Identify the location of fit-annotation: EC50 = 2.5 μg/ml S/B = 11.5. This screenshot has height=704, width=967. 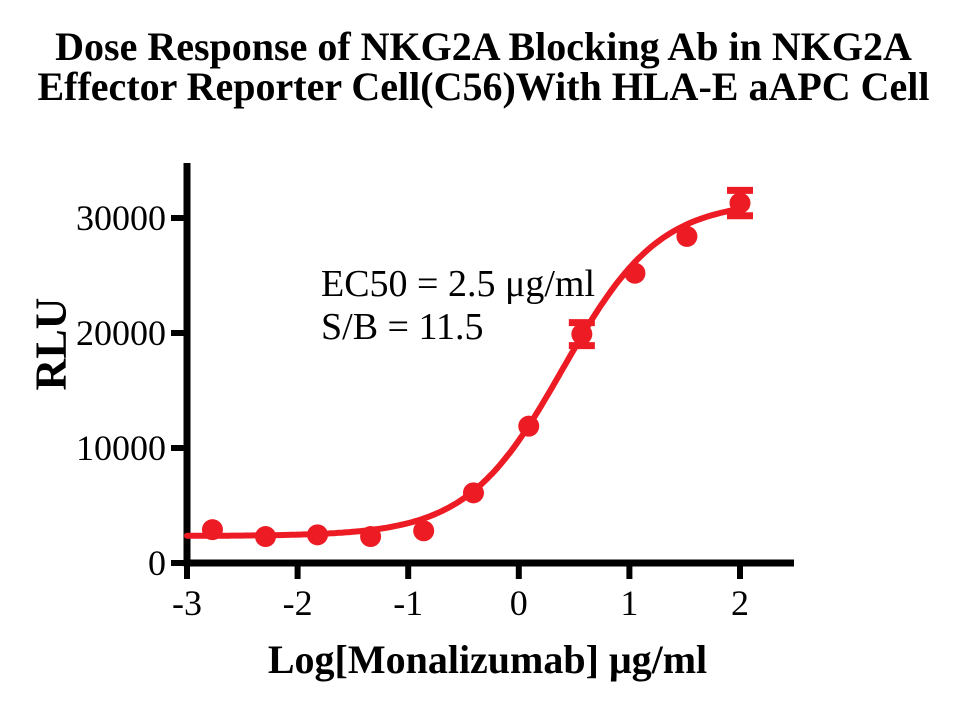
(458, 306).